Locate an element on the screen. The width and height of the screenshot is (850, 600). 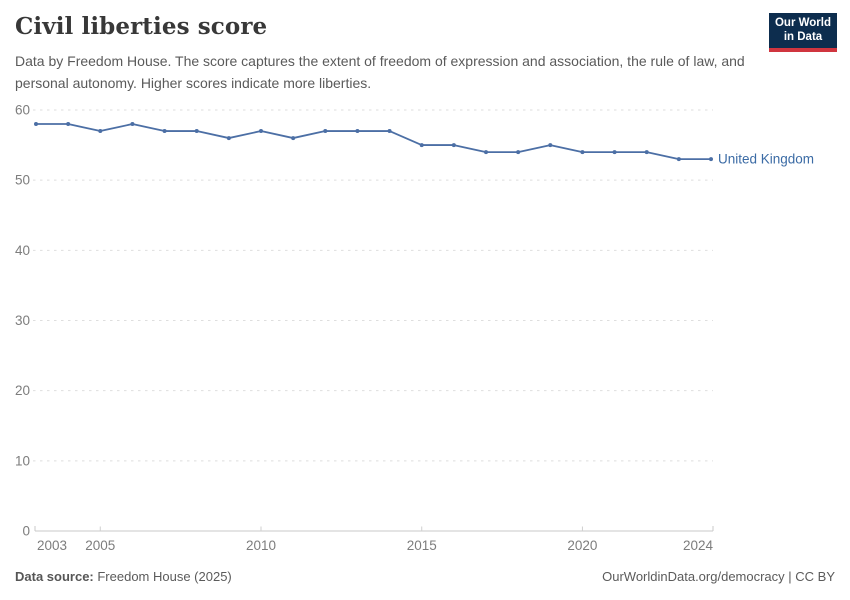
data-source-note: Data source: Freedom House (2025) is located at coordinates (123, 576).